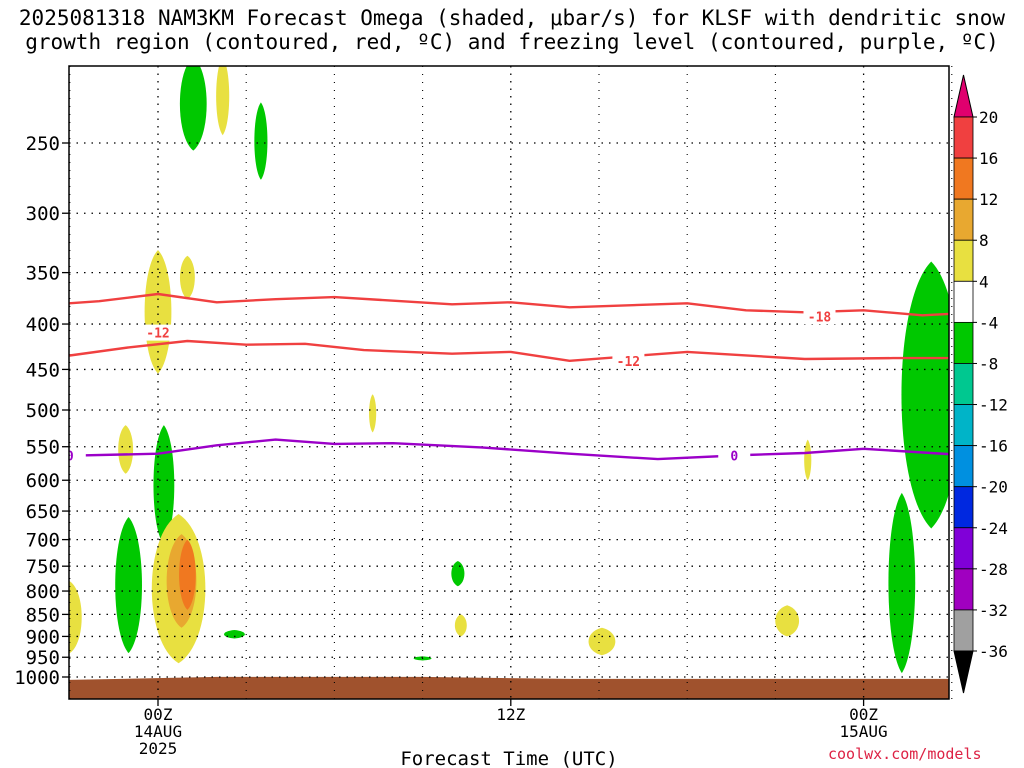 Image resolution: width=1024 pixels, height=768 pixels. I want to click on watermark: coolwx.com/models, so click(905, 754).